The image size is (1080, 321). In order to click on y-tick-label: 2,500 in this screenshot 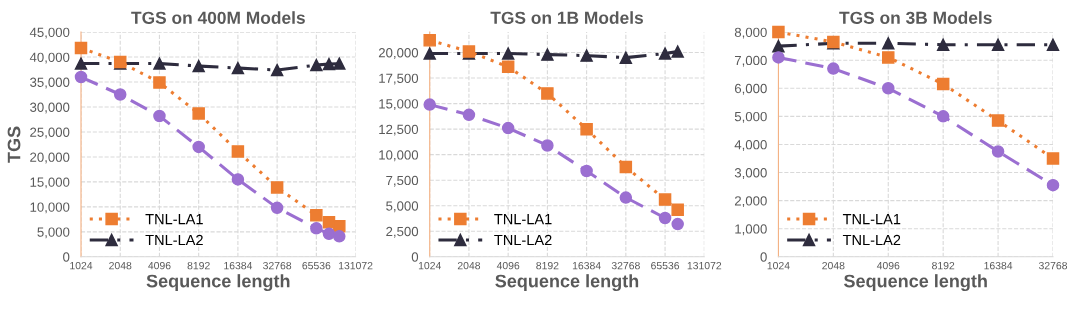, I will do `click(402, 232)`.